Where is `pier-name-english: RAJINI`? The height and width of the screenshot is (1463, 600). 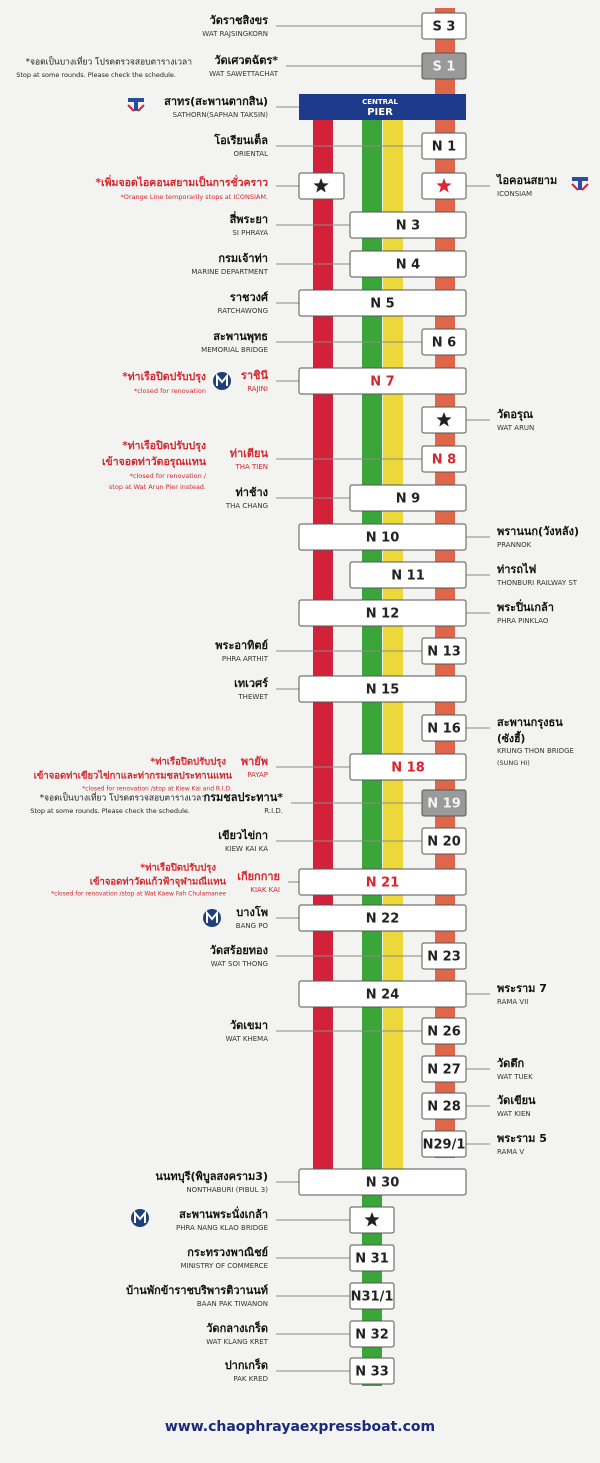
pier-name-english: RAJINI is located at coordinates (257, 389).